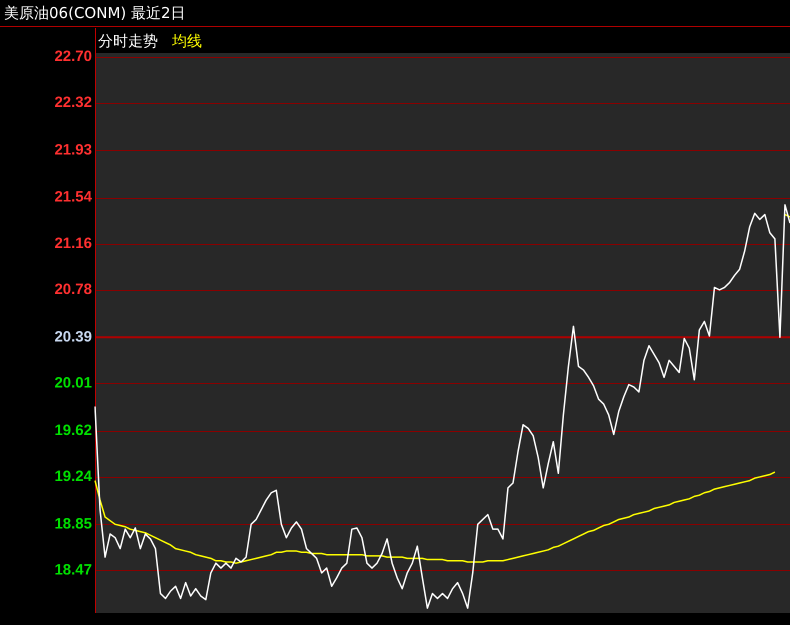  I want to click on y-tick-label: 22.32, so click(73, 102).